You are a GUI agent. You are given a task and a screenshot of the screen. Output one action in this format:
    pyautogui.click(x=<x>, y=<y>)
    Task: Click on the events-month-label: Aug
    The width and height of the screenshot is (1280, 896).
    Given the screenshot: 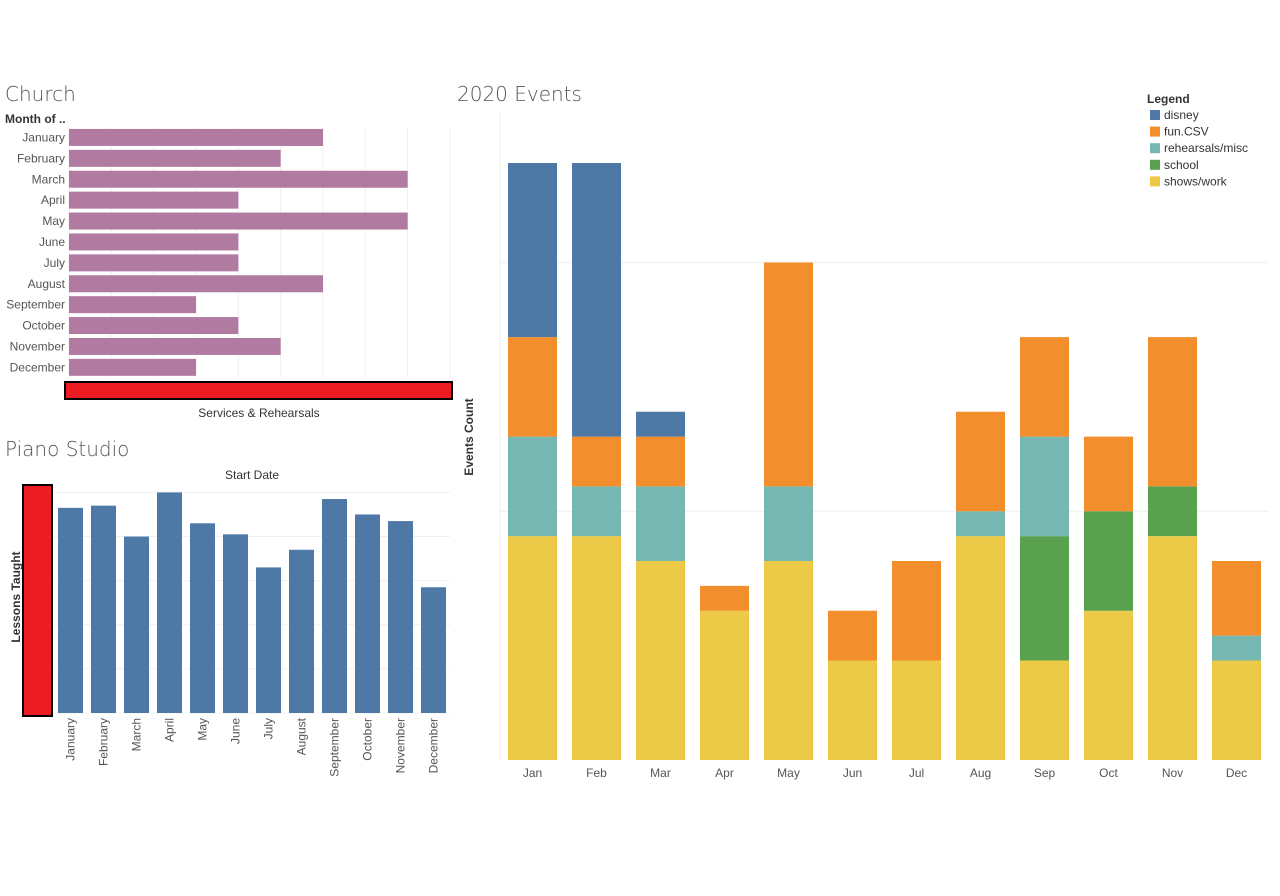 What is the action you would take?
    pyautogui.click(x=980, y=773)
    